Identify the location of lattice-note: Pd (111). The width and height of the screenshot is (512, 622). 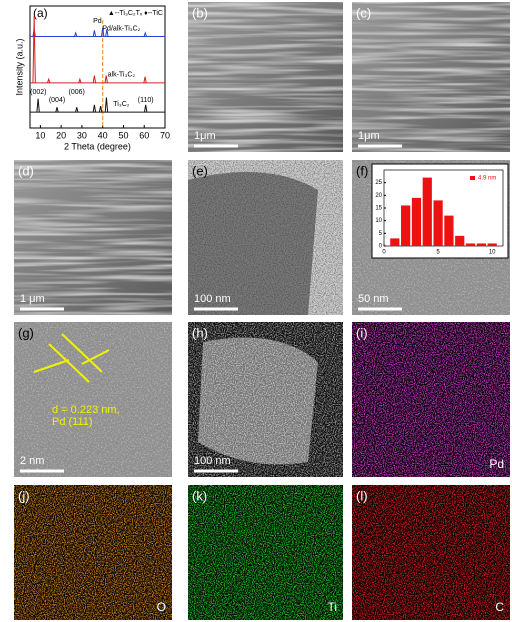
(72, 422).